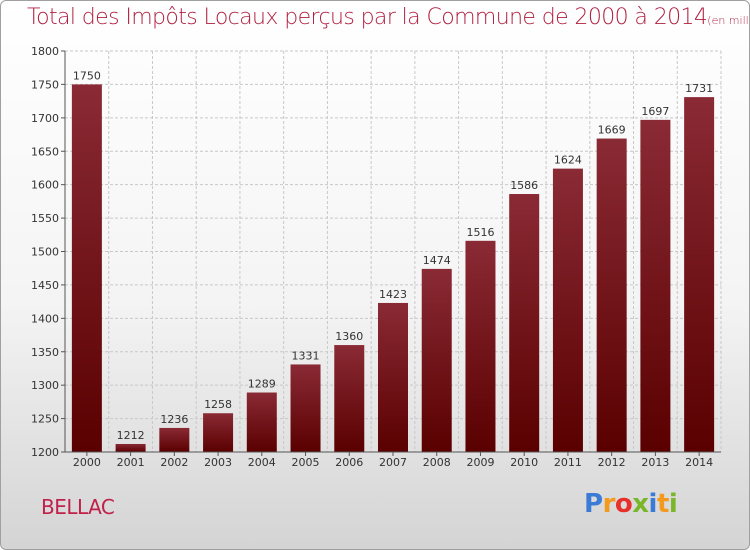 The width and height of the screenshot is (750, 550). I want to click on value-label: 1212, so click(131, 435).